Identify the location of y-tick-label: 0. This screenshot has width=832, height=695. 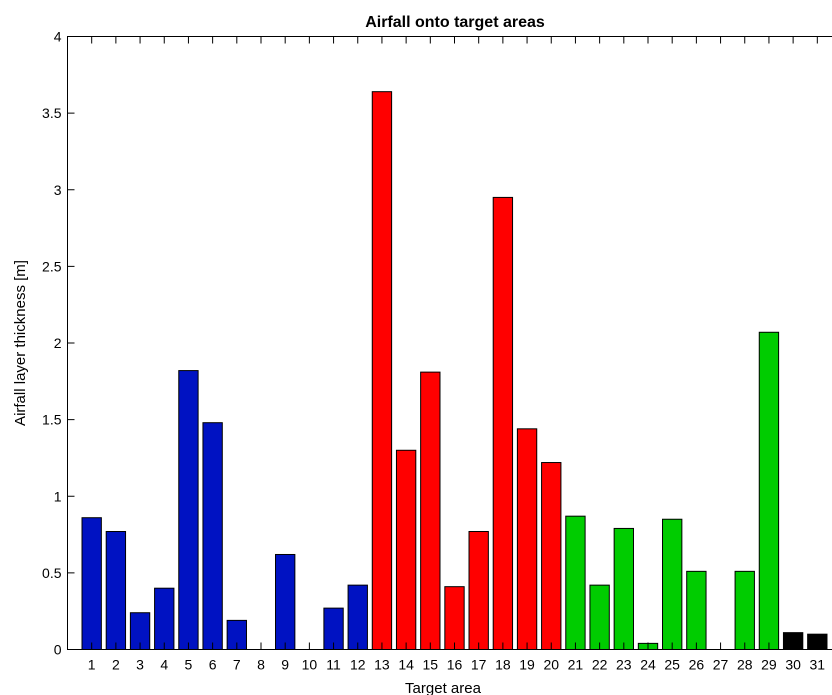
(58, 650).